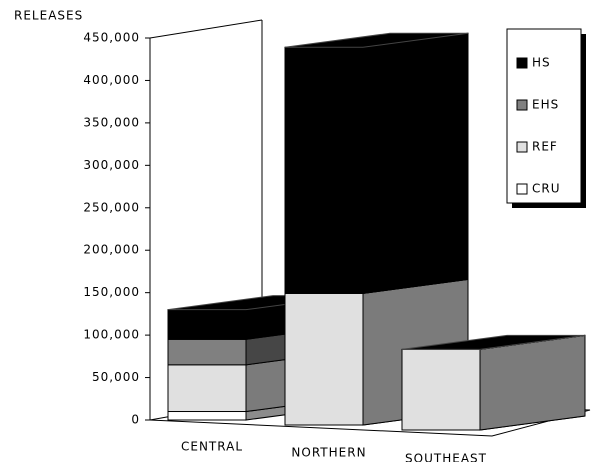 The image size is (598, 462). I want to click on x-tick-label: SOUTHEAST, so click(446, 457).